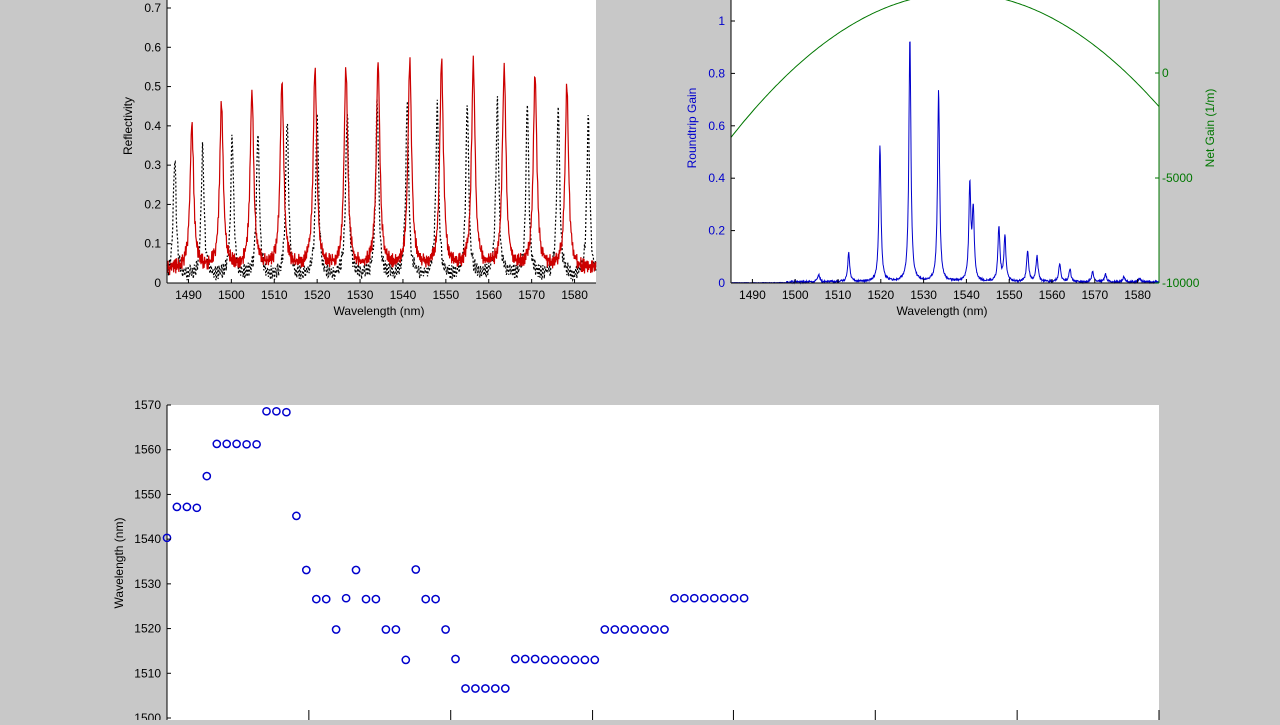  I want to click on gain-right-y-tick-label: -5000, so click(1177, 178).